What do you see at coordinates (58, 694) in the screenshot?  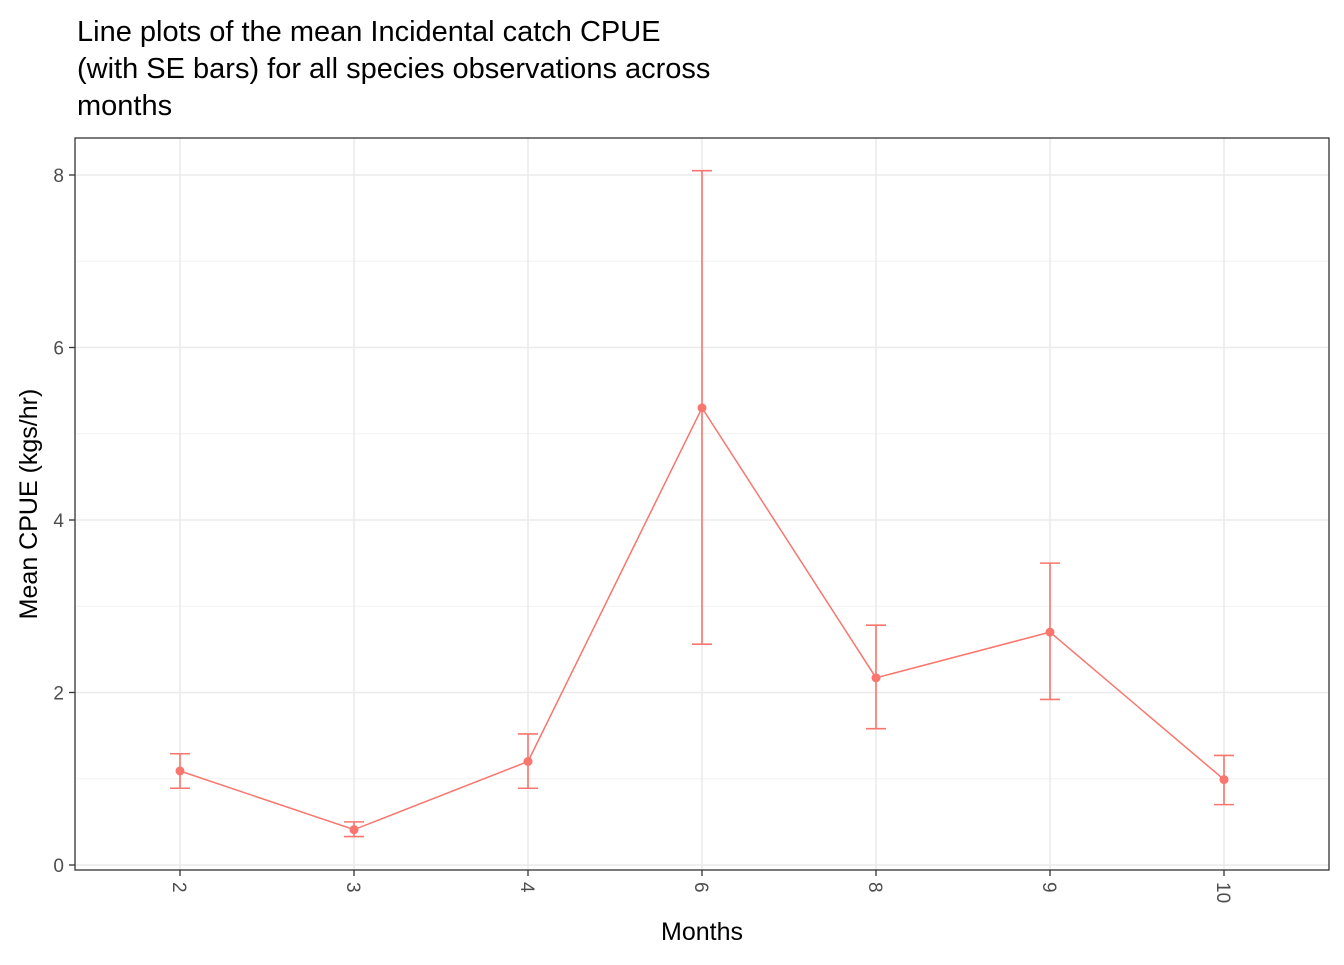 I see `y-tick-label: 2` at bounding box center [58, 694].